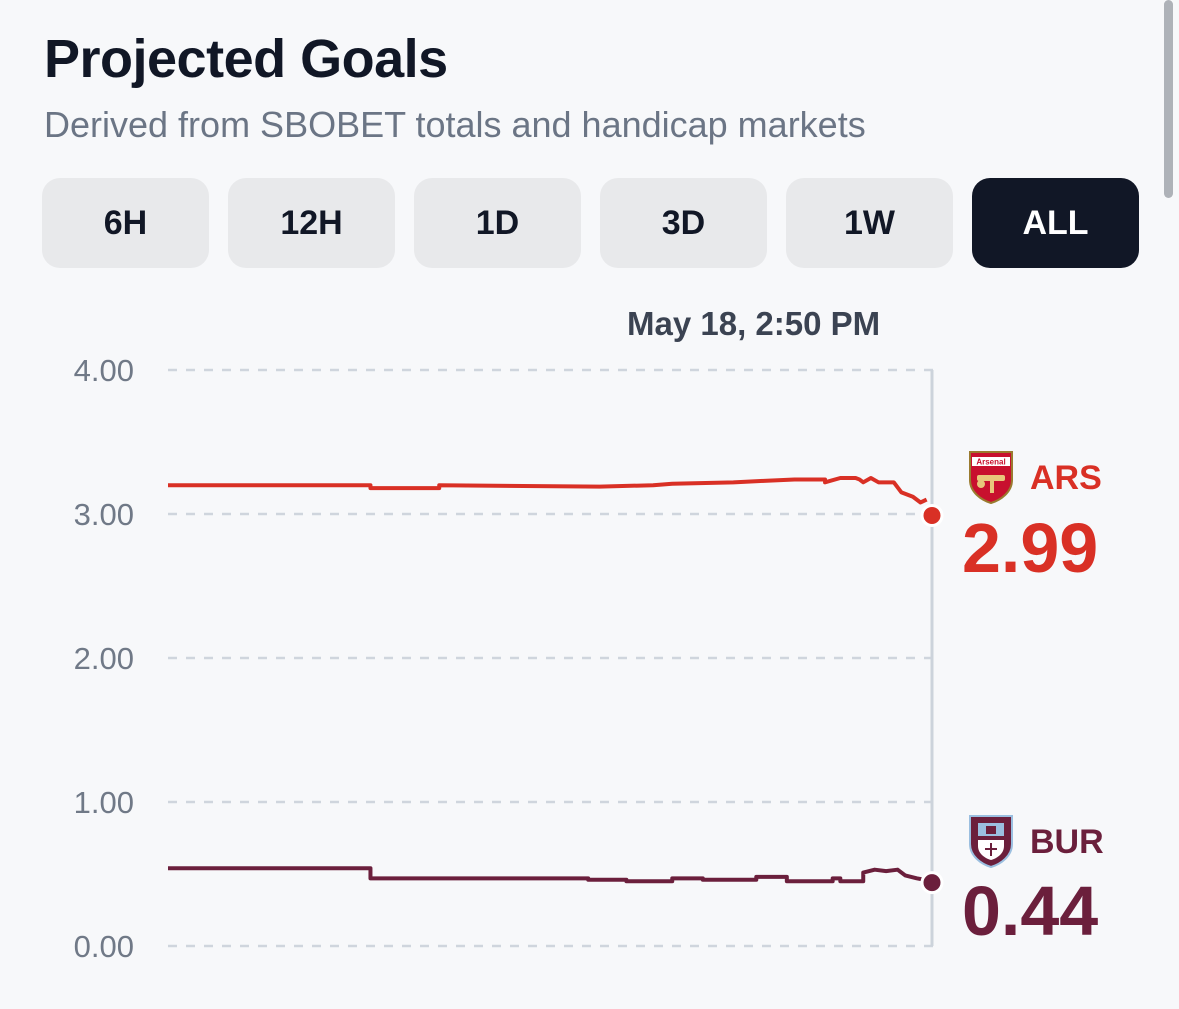  I want to click on range-button-1d: 1D, so click(497, 223).